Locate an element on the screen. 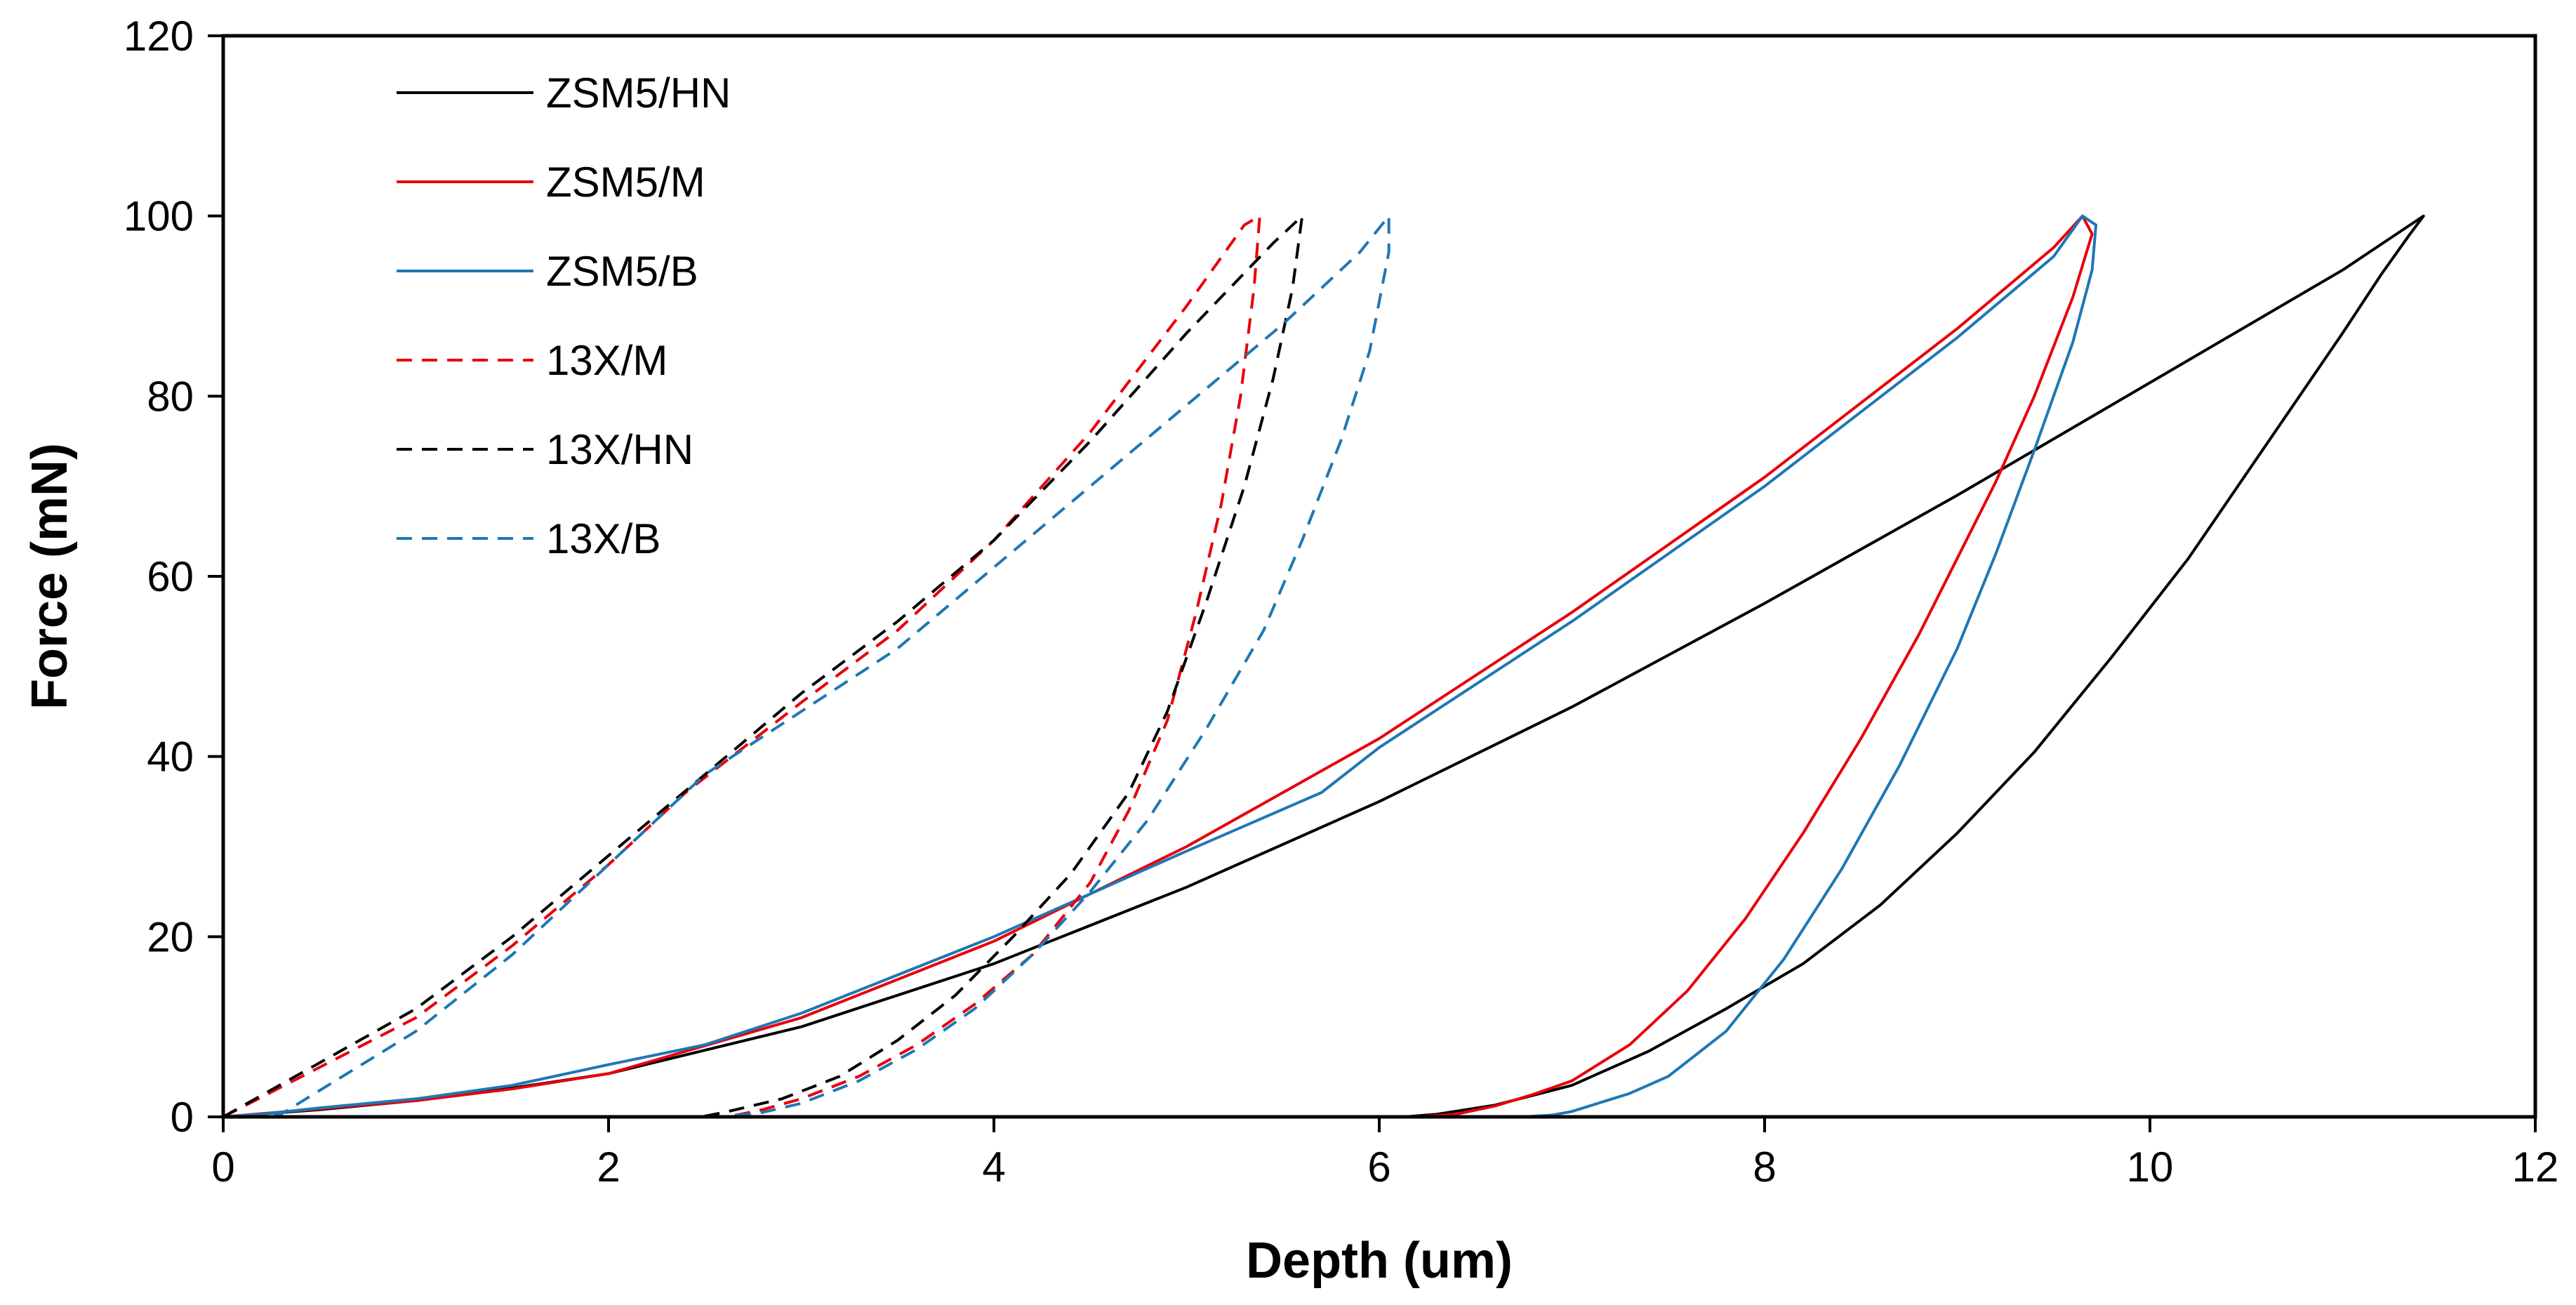 The width and height of the screenshot is (2576, 1305). y-axis-ticks: 0 20 40 60 80 100 120 is located at coordinates (174, 577).